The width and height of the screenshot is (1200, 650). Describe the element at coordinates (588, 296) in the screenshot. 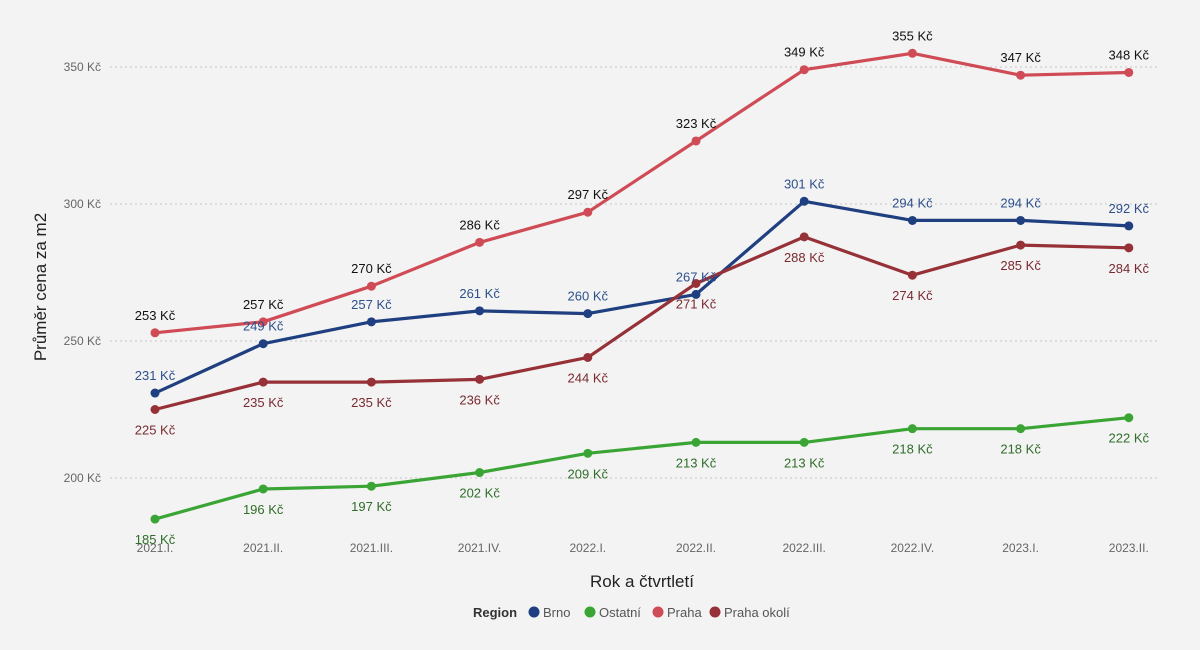

I see `data-label: 260 Kč` at that location.